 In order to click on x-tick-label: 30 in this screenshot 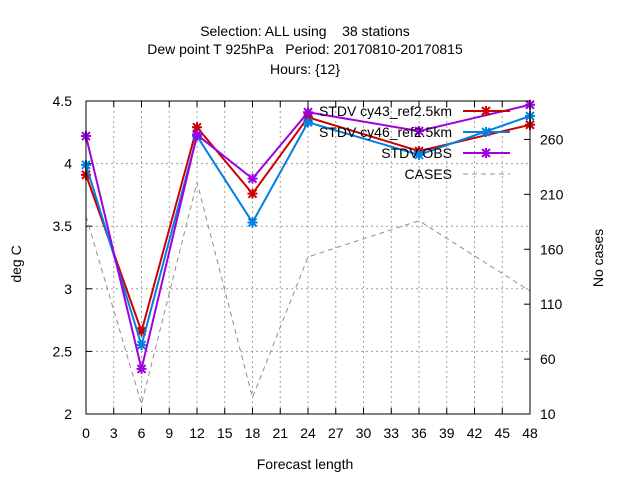, I will do `click(364, 433)`.